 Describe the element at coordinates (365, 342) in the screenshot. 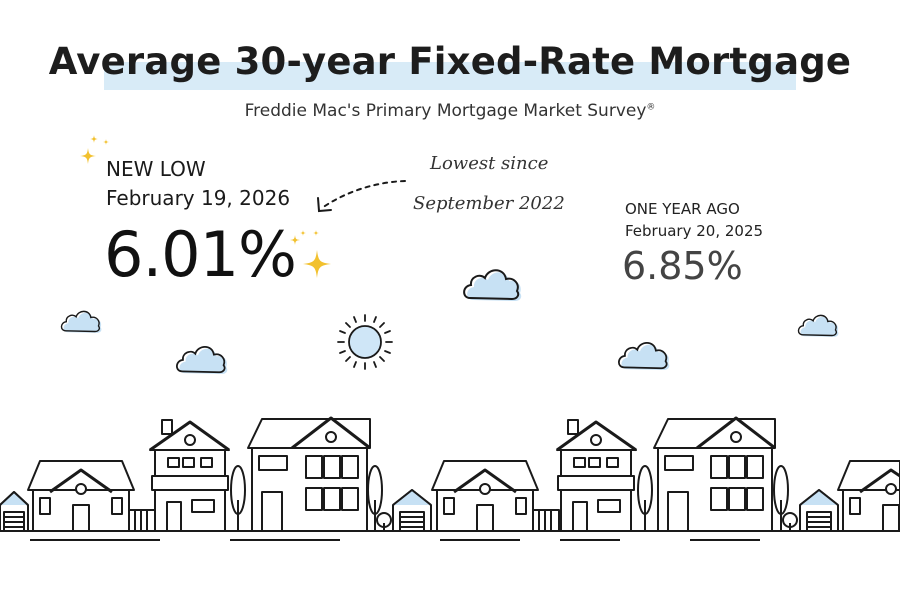

I see `sun-icon` at that location.